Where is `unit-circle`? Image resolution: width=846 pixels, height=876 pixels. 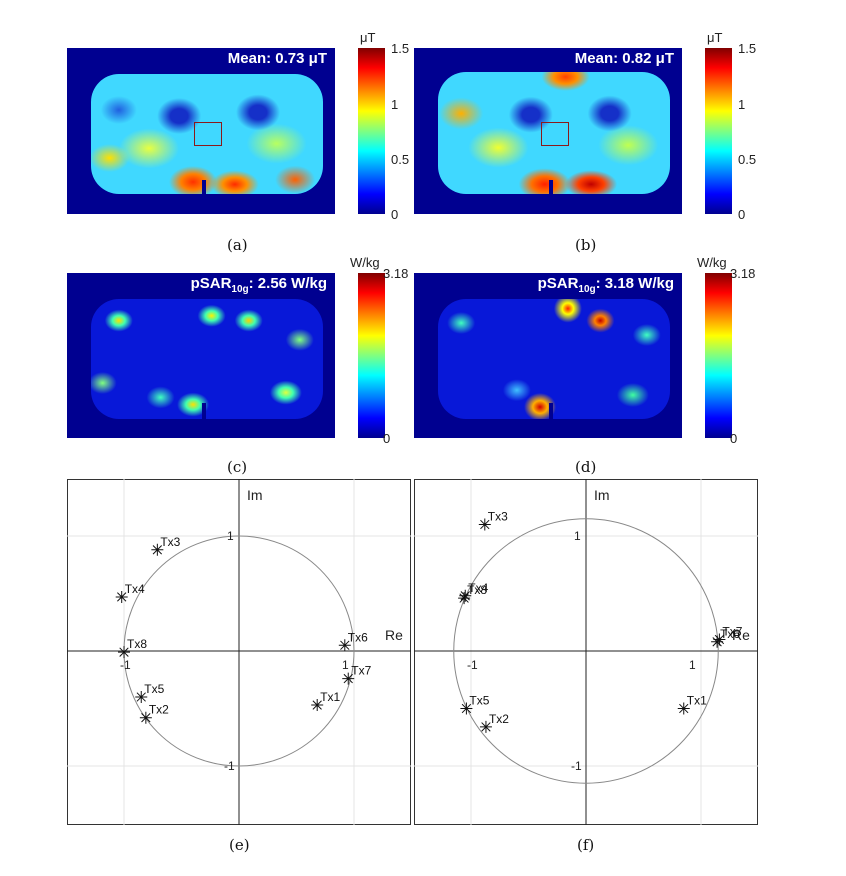 unit-circle is located at coordinates (586, 651).